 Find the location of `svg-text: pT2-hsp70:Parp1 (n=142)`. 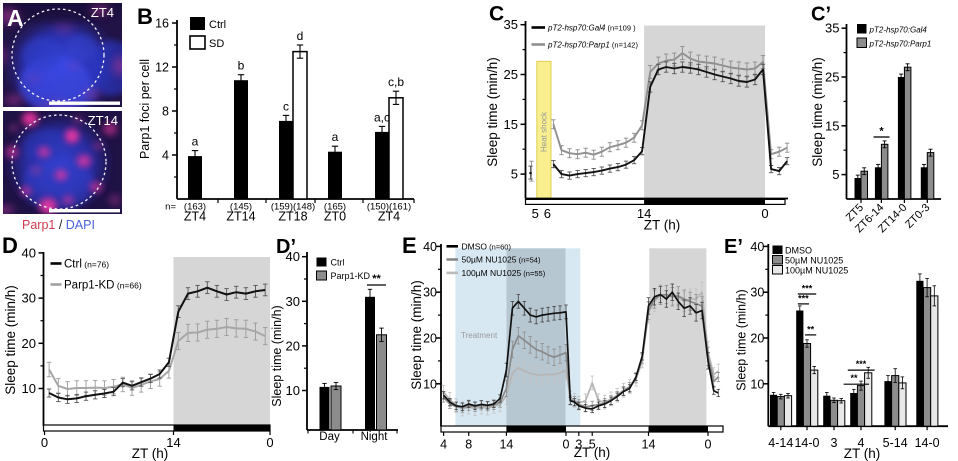

svg-text: pT2-hsp70:Parp1 (n=142) is located at coordinates (592, 45).